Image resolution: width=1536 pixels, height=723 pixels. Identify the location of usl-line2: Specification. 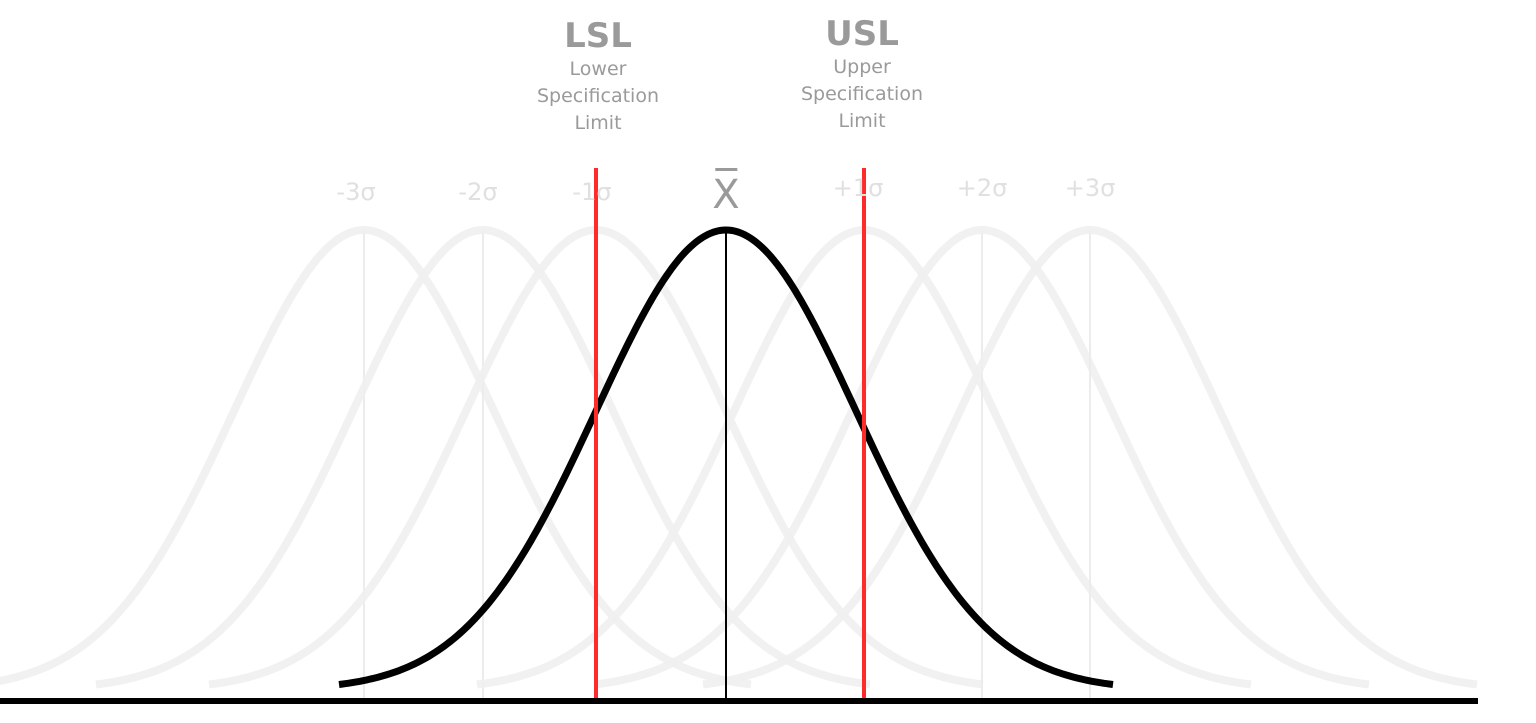
(862, 94).